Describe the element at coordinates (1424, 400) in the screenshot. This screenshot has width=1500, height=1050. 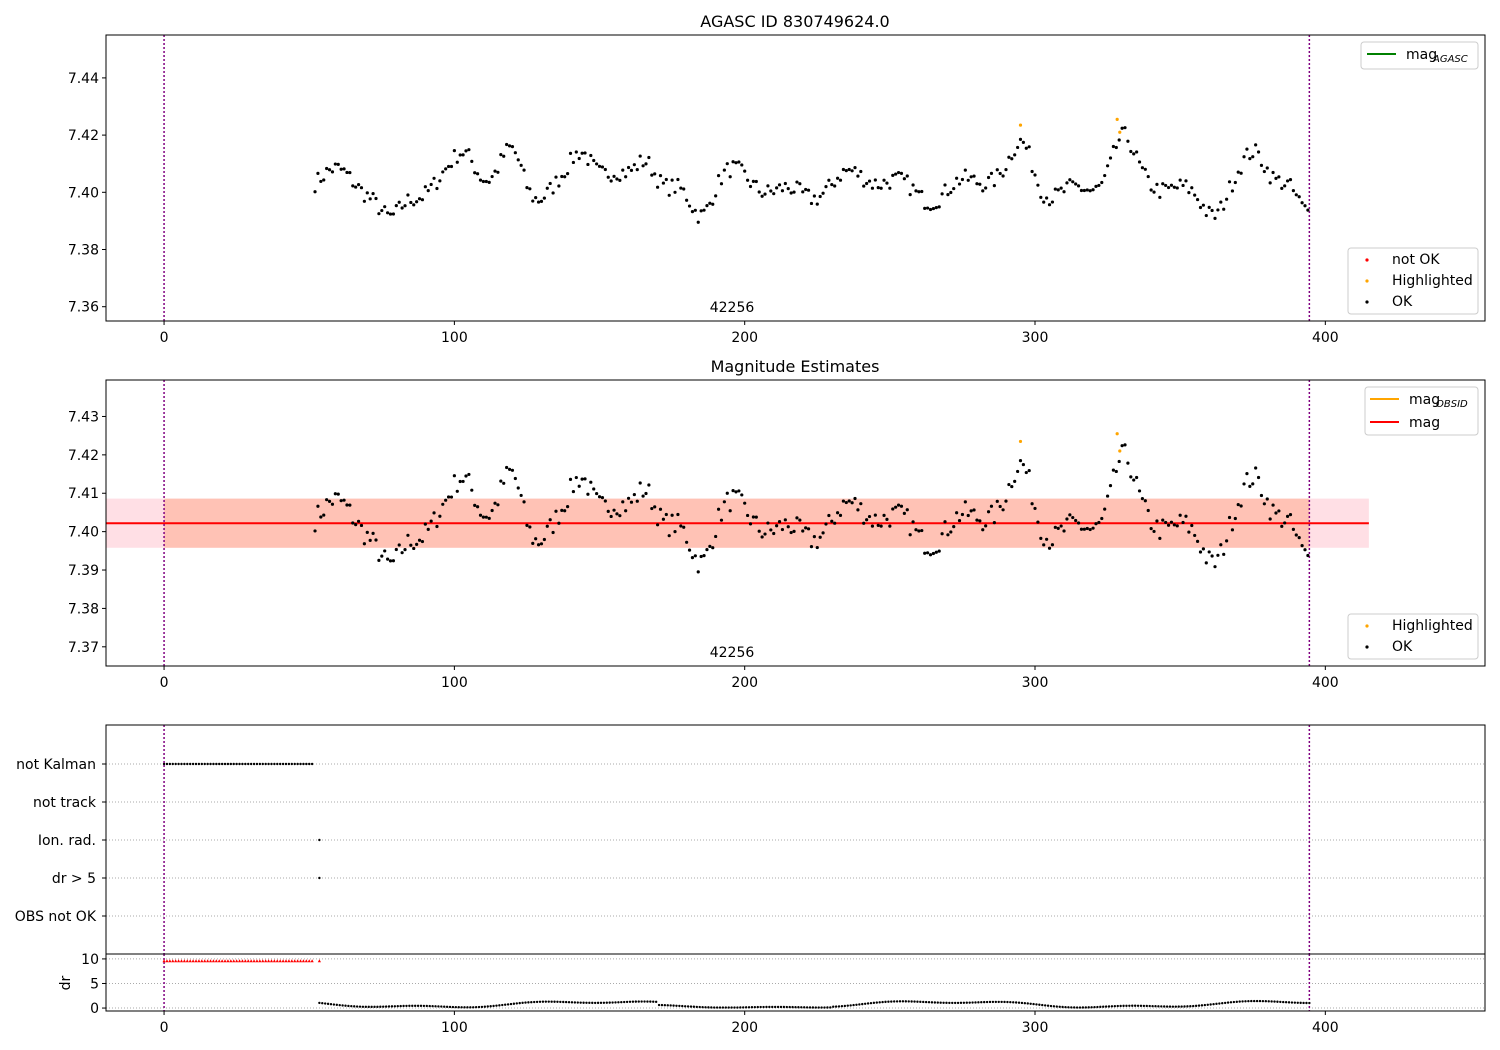
I see `mag-obsid-legend-label: mag` at that location.